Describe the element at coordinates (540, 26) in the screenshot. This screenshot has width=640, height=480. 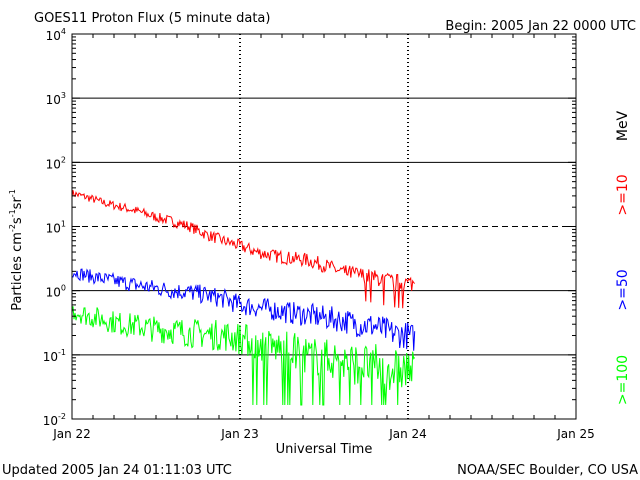
I see `begin-time: Begin: 2005 Jan 22 0000 UTC` at that location.